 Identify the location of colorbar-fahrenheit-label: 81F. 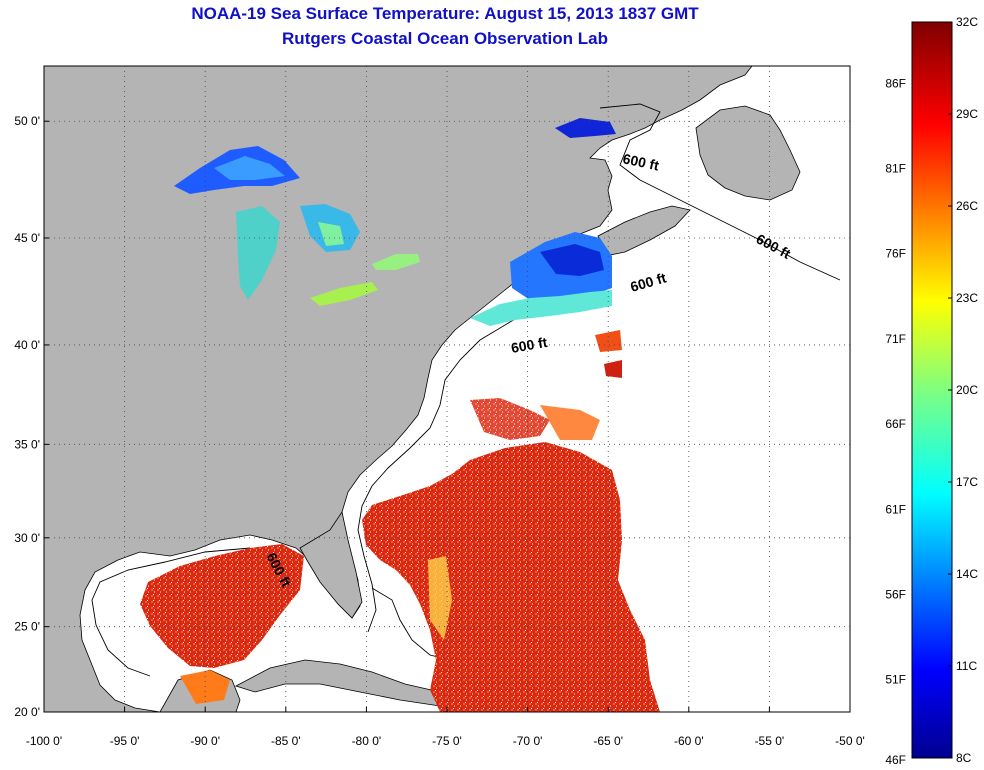
(895, 169).